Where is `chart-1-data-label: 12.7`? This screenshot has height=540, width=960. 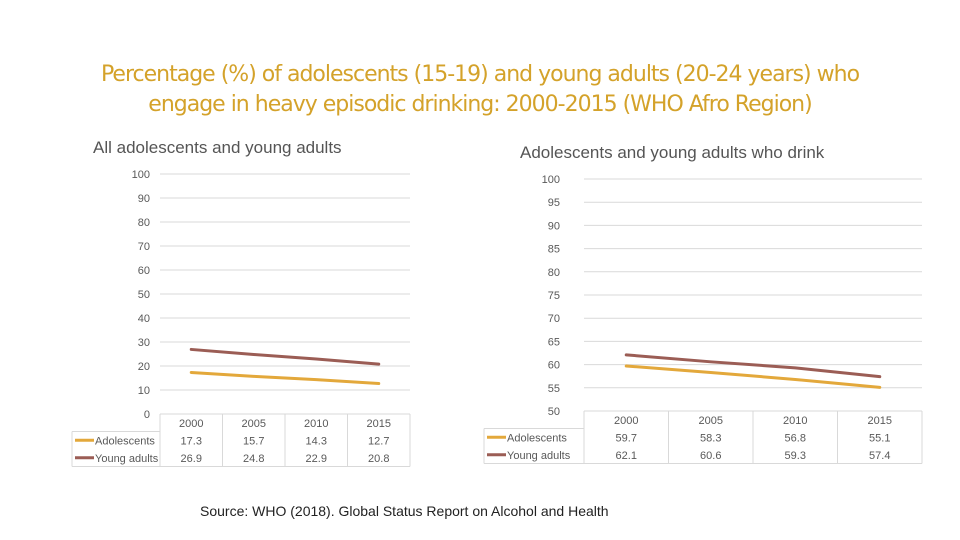
chart-1-data-label: 12.7 is located at coordinates (378, 441).